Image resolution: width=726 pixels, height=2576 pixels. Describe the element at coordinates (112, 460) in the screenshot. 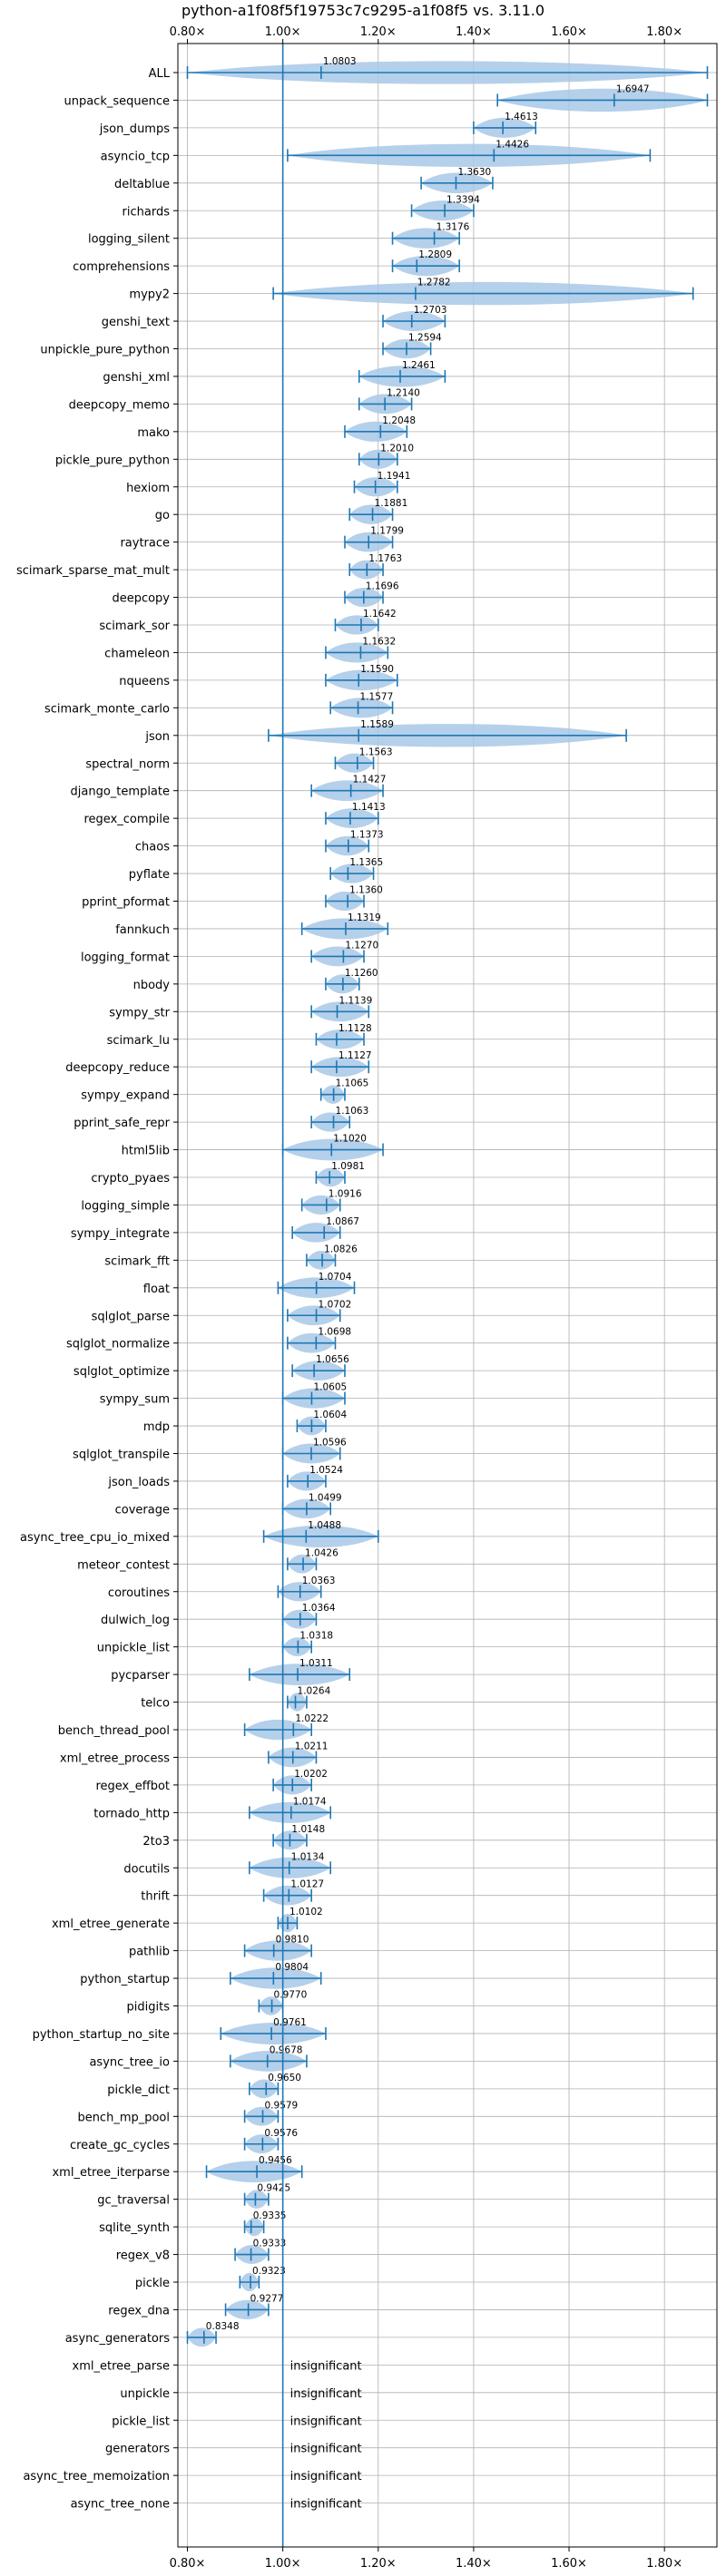

I see `y-tick-label: pickle_pure_python` at that location.